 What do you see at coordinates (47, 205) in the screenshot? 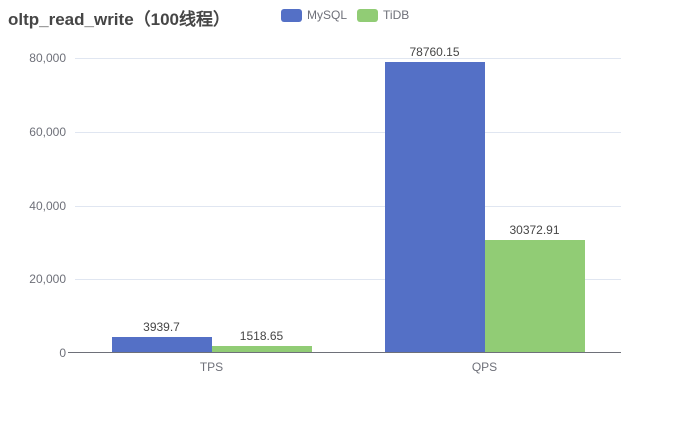
I see `y-tick-label-40000: 40,000` at bounding box center [47, 205].